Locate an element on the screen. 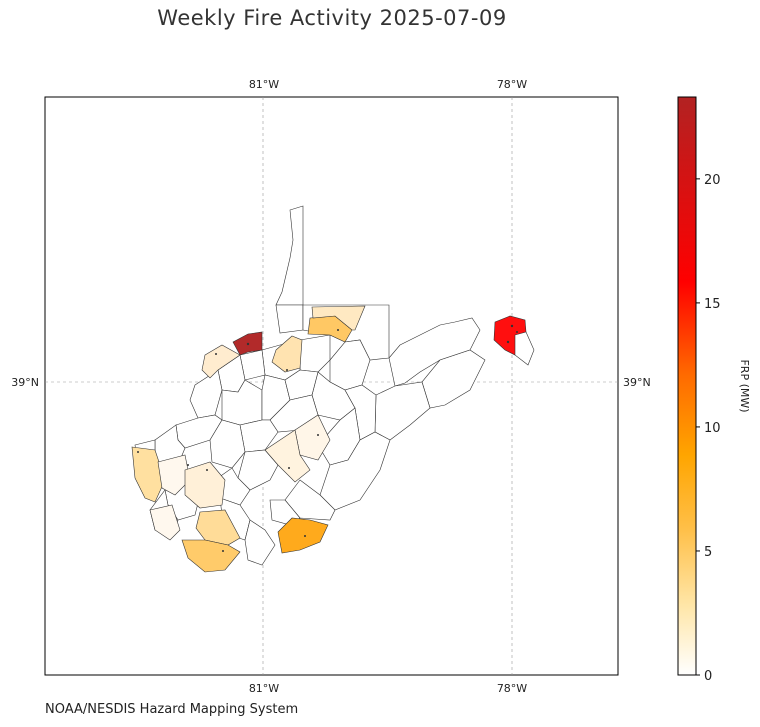 This screenshot has height=727, width=760. lon-tick-top-78w: 78°W is located at coordinates (512, 84).